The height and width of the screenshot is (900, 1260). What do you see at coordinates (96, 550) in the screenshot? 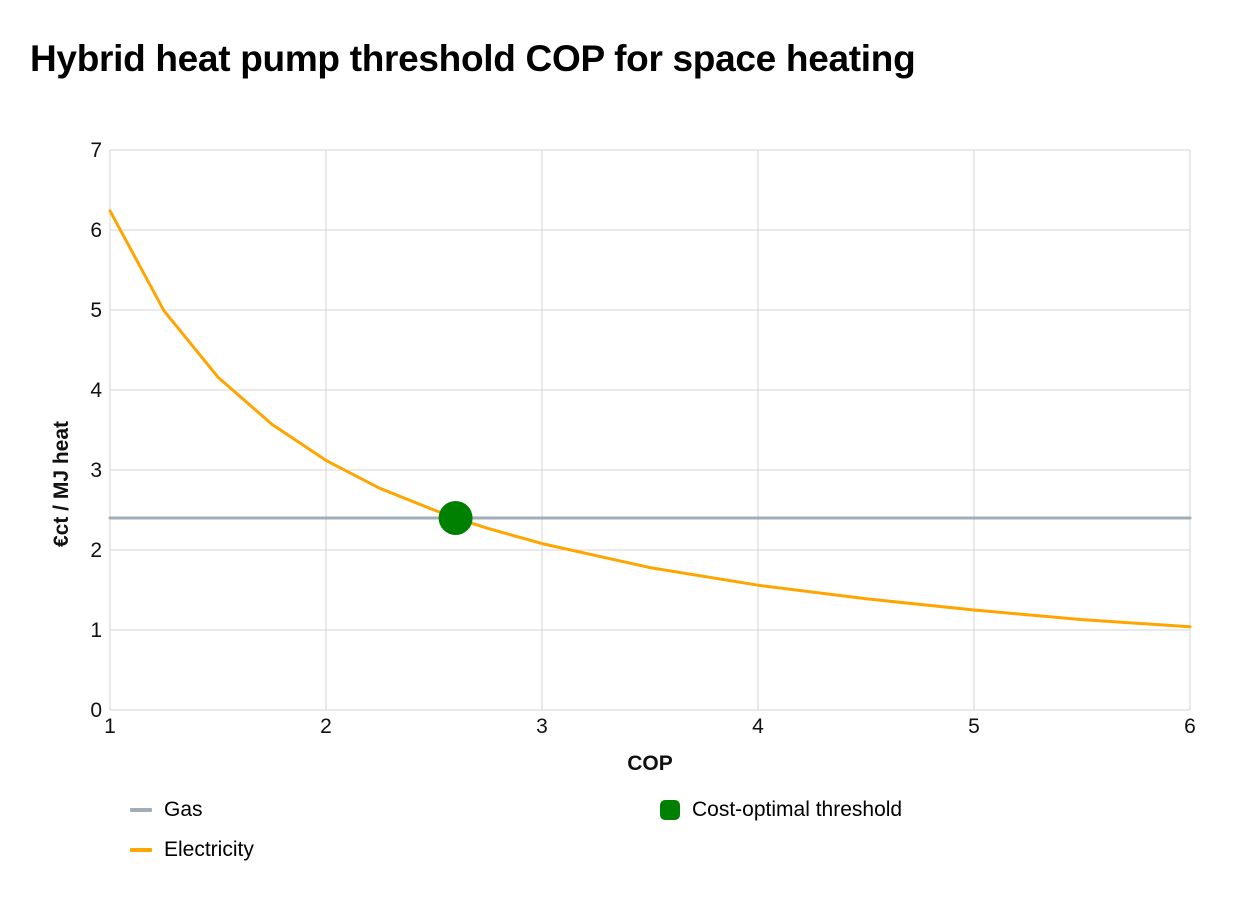
I see `y-tick-label: 2` at bounding box center [96, 550].